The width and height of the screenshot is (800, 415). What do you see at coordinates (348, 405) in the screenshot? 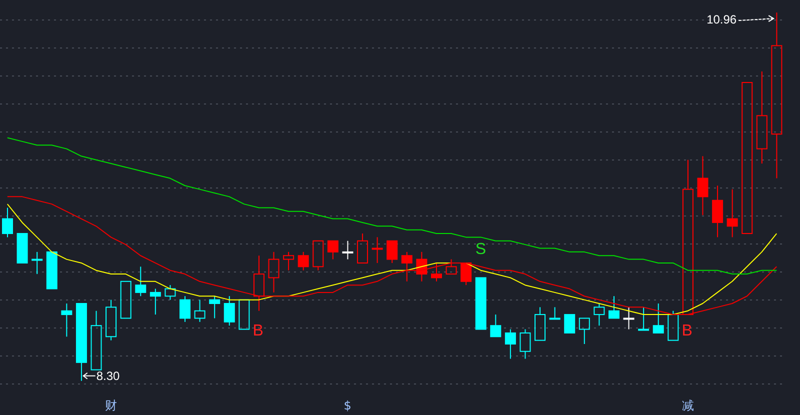
I see `x-tick-label: $` at bounding box center [348, 405].